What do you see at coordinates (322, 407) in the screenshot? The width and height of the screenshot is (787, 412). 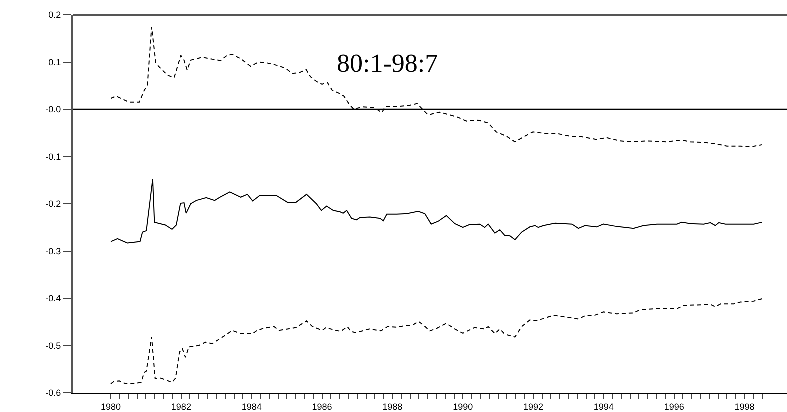 I see `x-tick-label: 1986` at bounding box center [322, 407].